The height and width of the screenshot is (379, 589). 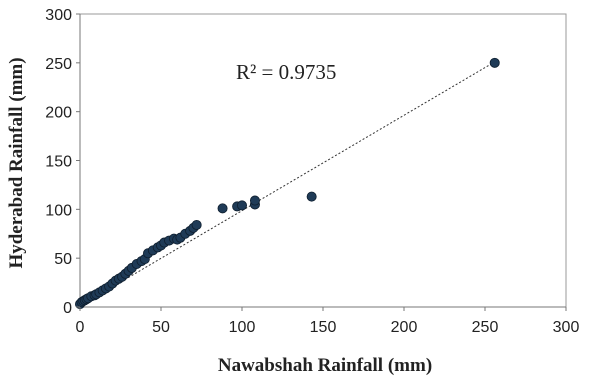 What do you see at coordinates (161, 327) in the screenshot?
I see `x-tick-label: 50` at bounding box center [161, 327].